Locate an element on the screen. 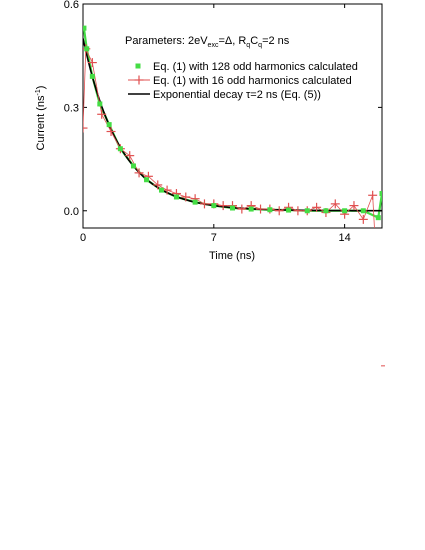  x-tick-label: 7 is located at coordinates (214, 238).